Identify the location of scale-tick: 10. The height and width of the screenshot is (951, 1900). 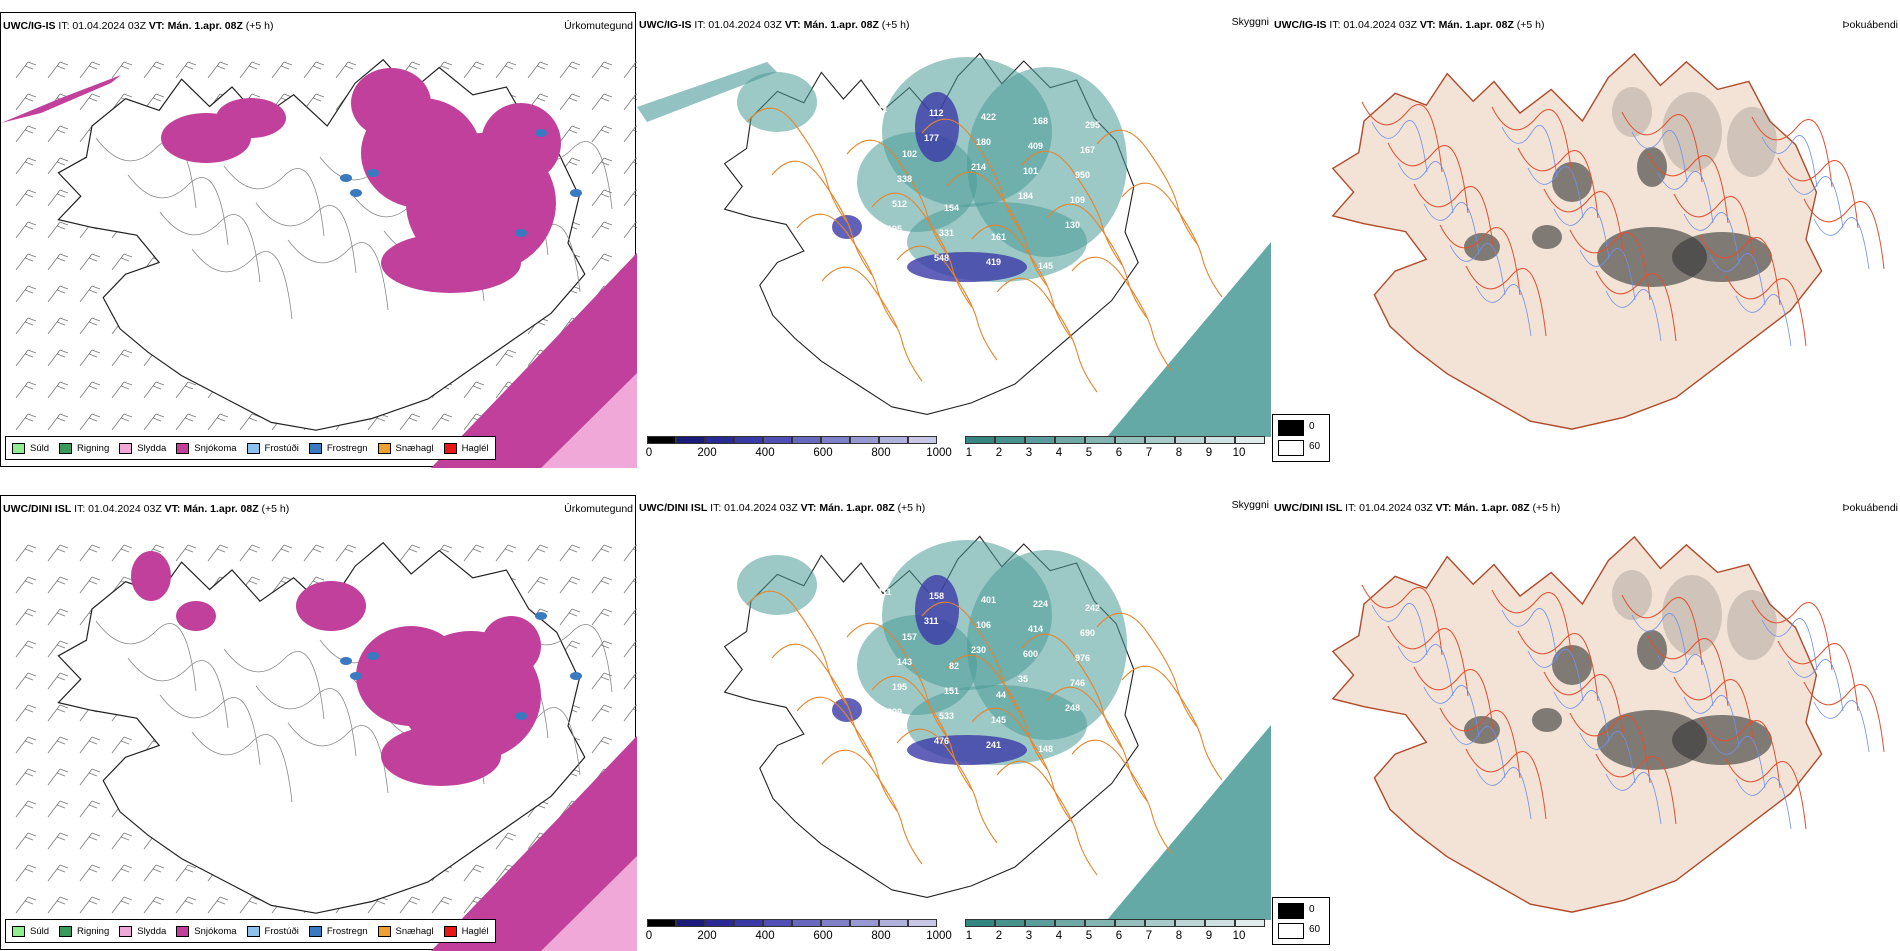
(1239, 936).